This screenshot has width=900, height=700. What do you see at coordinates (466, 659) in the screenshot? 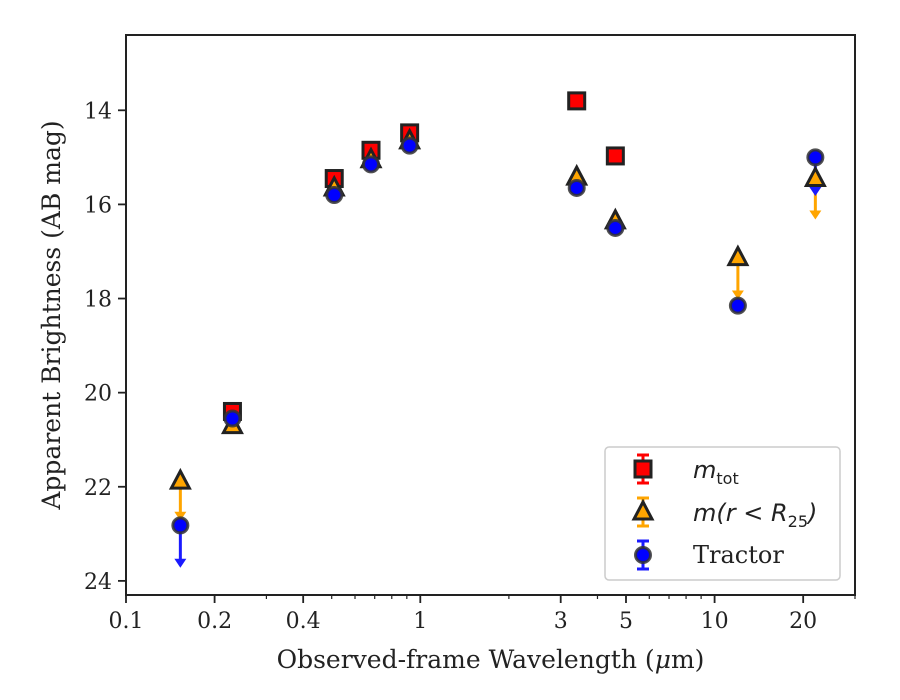
I see `x-axis-label-text: Observed-frame Wavelength (` at bounding box center [466, 659].